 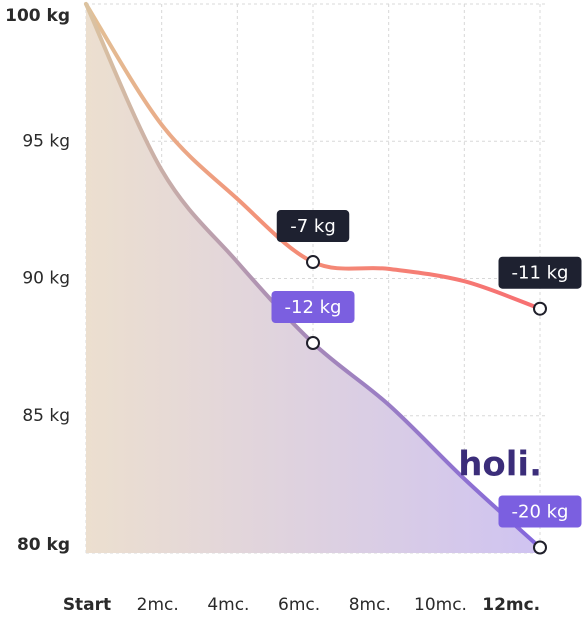 I want to click on y-tick-label: 100 kg, so click(x=37, y=16).